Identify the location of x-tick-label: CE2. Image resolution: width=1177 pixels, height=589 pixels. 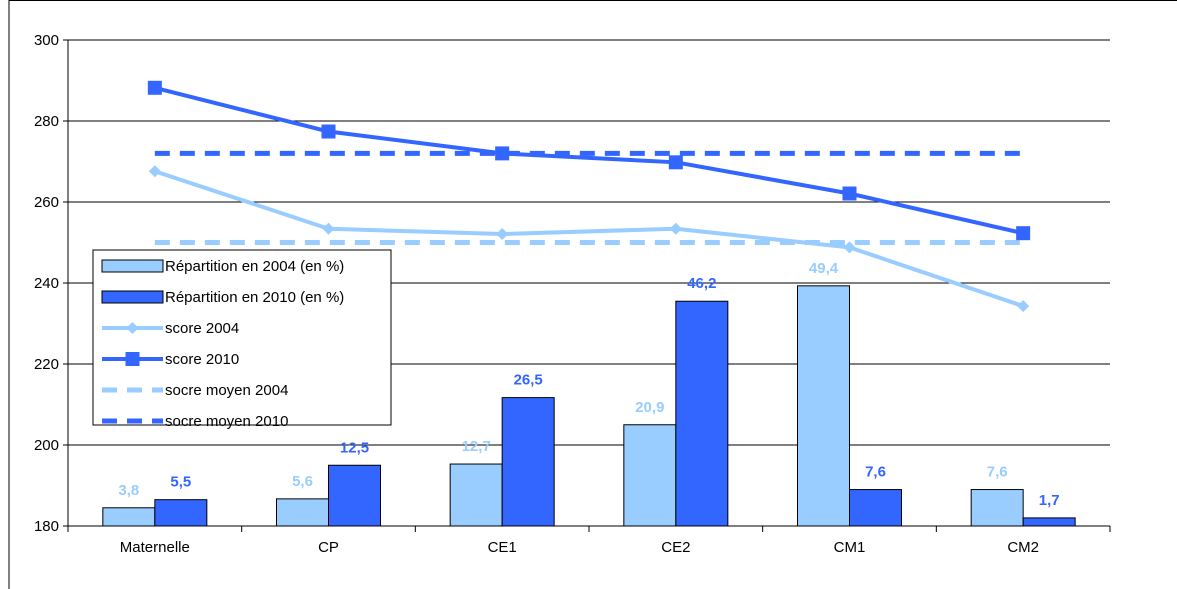
(675, 547).